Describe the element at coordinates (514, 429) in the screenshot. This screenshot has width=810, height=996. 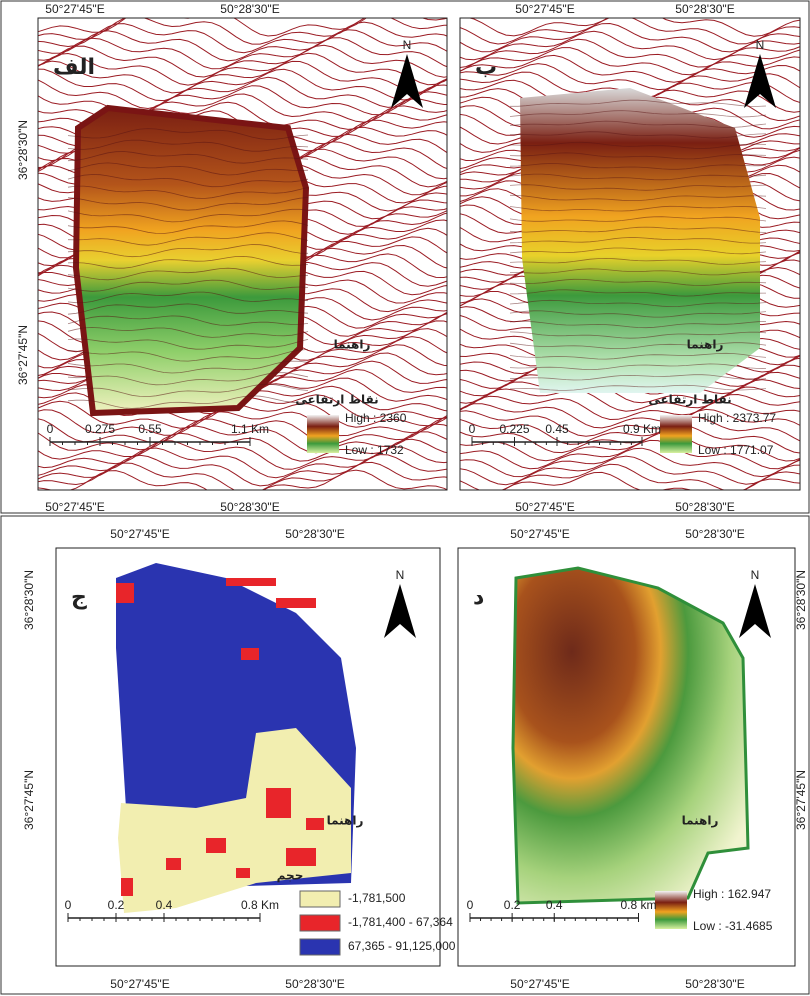
I see `scale-label: 0.225` at that location.